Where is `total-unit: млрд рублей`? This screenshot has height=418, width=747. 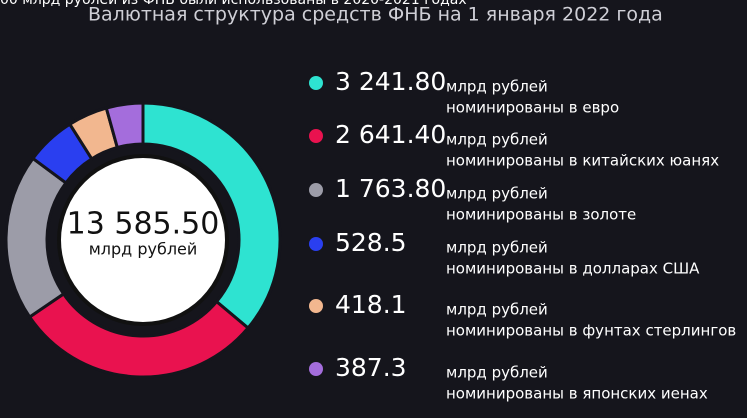
total-unit: млрд рублей is located at coordinates (143, 249).